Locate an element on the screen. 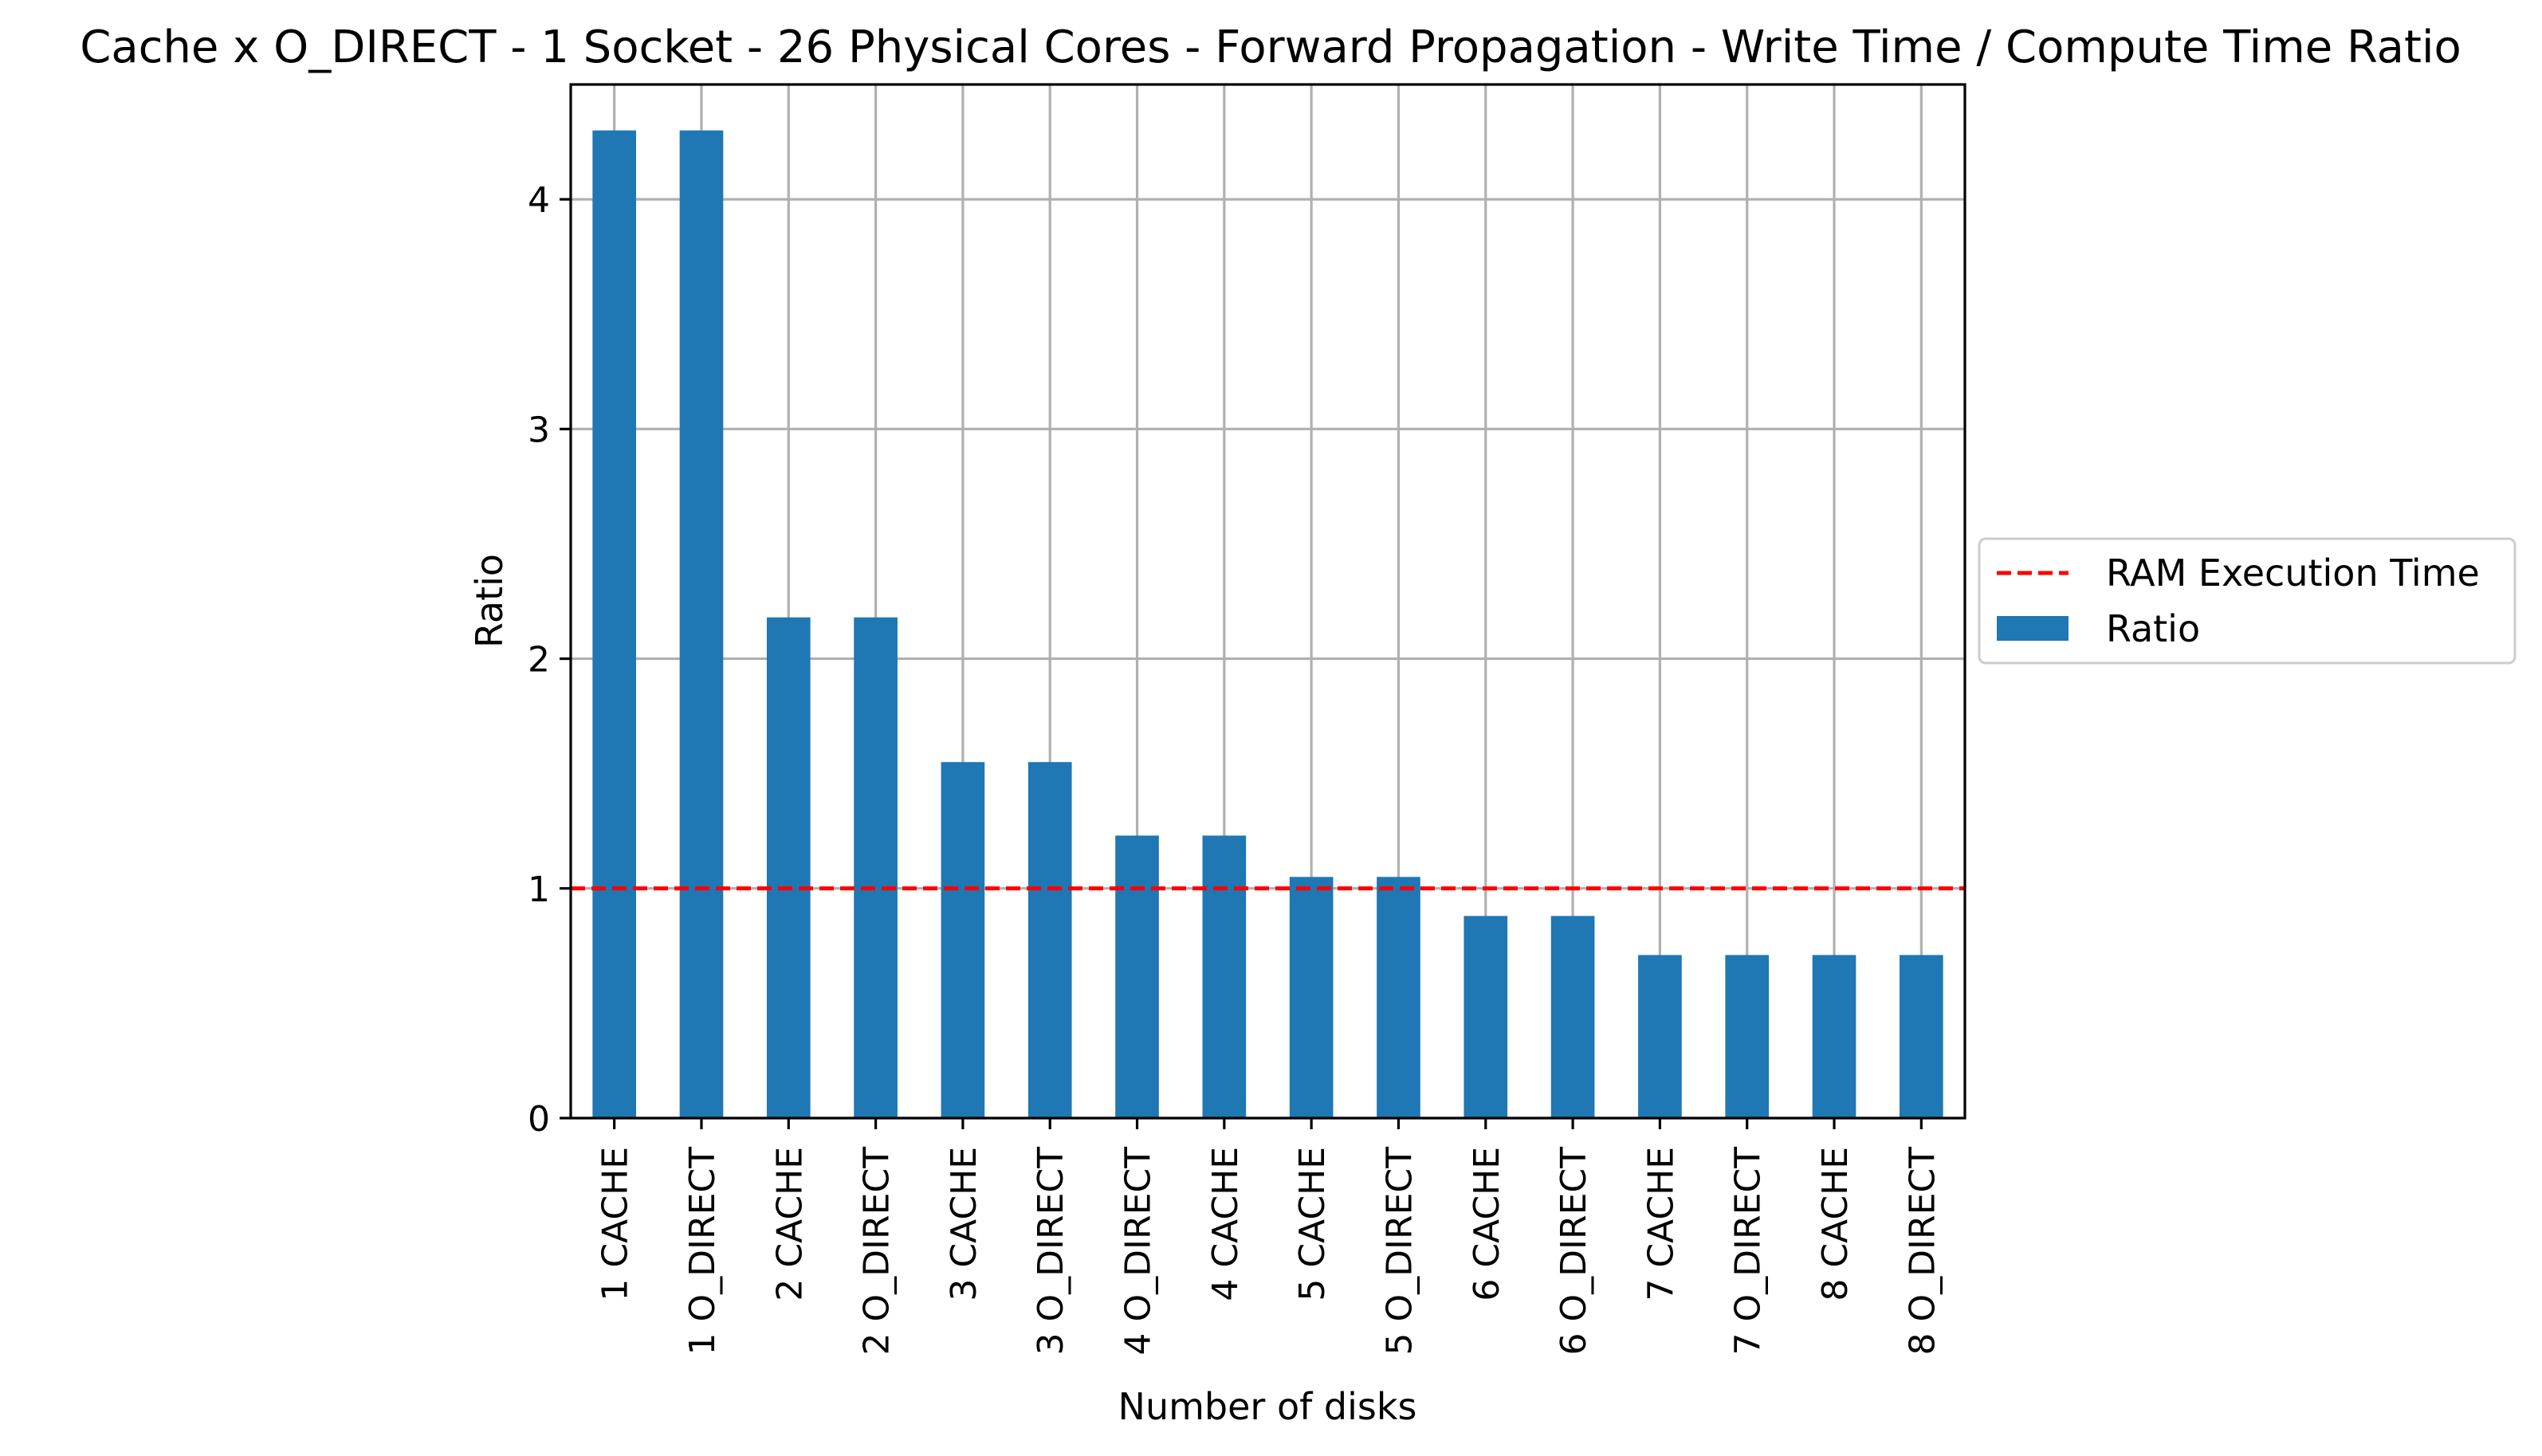 This screenshot has width=2542, height=1456. legend-label-ram-execution-time: RAM Execution Time is located at coordinates (2293, 573).